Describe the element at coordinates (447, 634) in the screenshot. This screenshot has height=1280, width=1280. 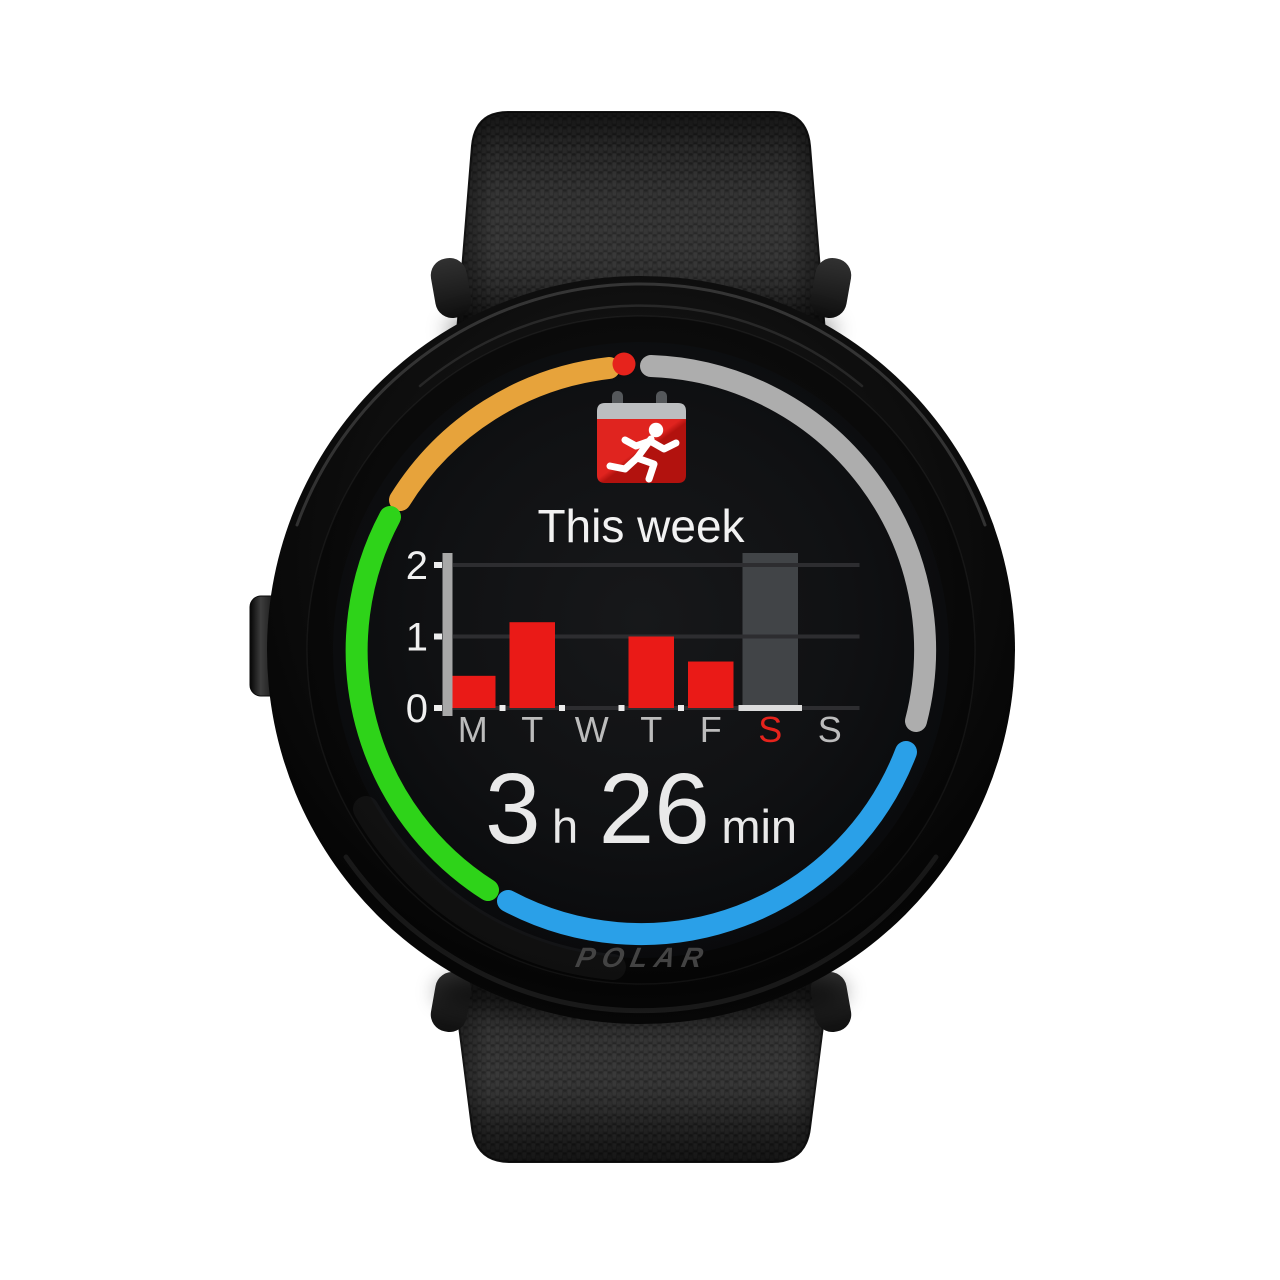
I see `y-axis` at that location.